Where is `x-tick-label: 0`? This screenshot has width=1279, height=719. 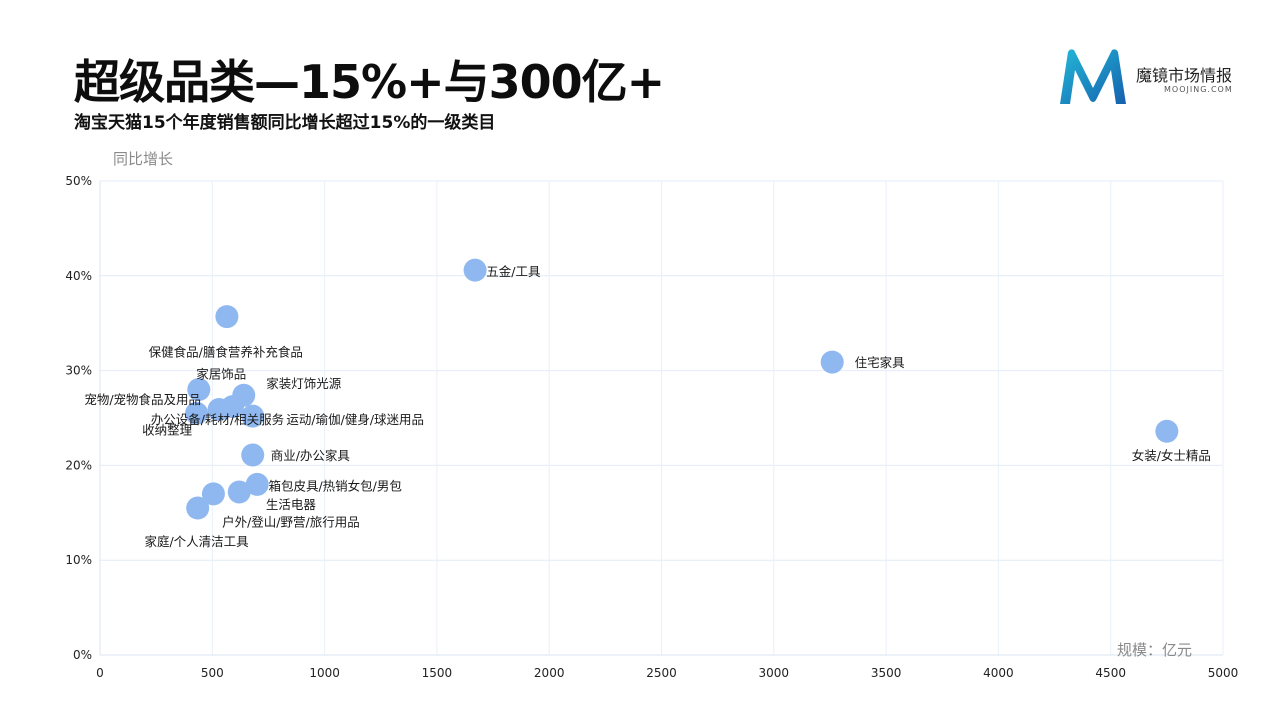 x-tick-label: 0 is located at coordinates (100, 673).